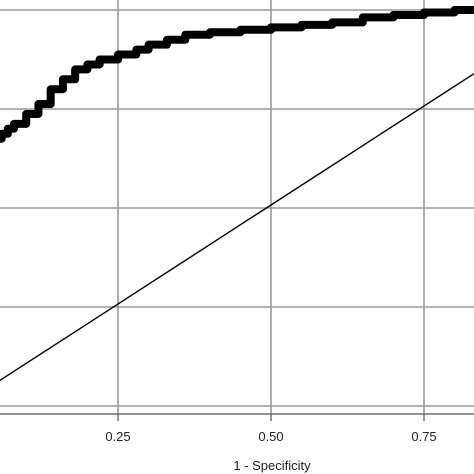  Describe the element at coordinates (423, 436) in the screenshot. I see `x-tick-label-2: 0.75` at that location.